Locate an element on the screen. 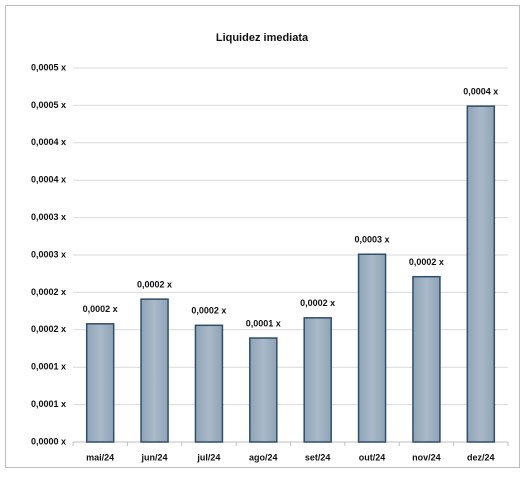  x-tick-label: set/24 is located at coordinates (318, 457).